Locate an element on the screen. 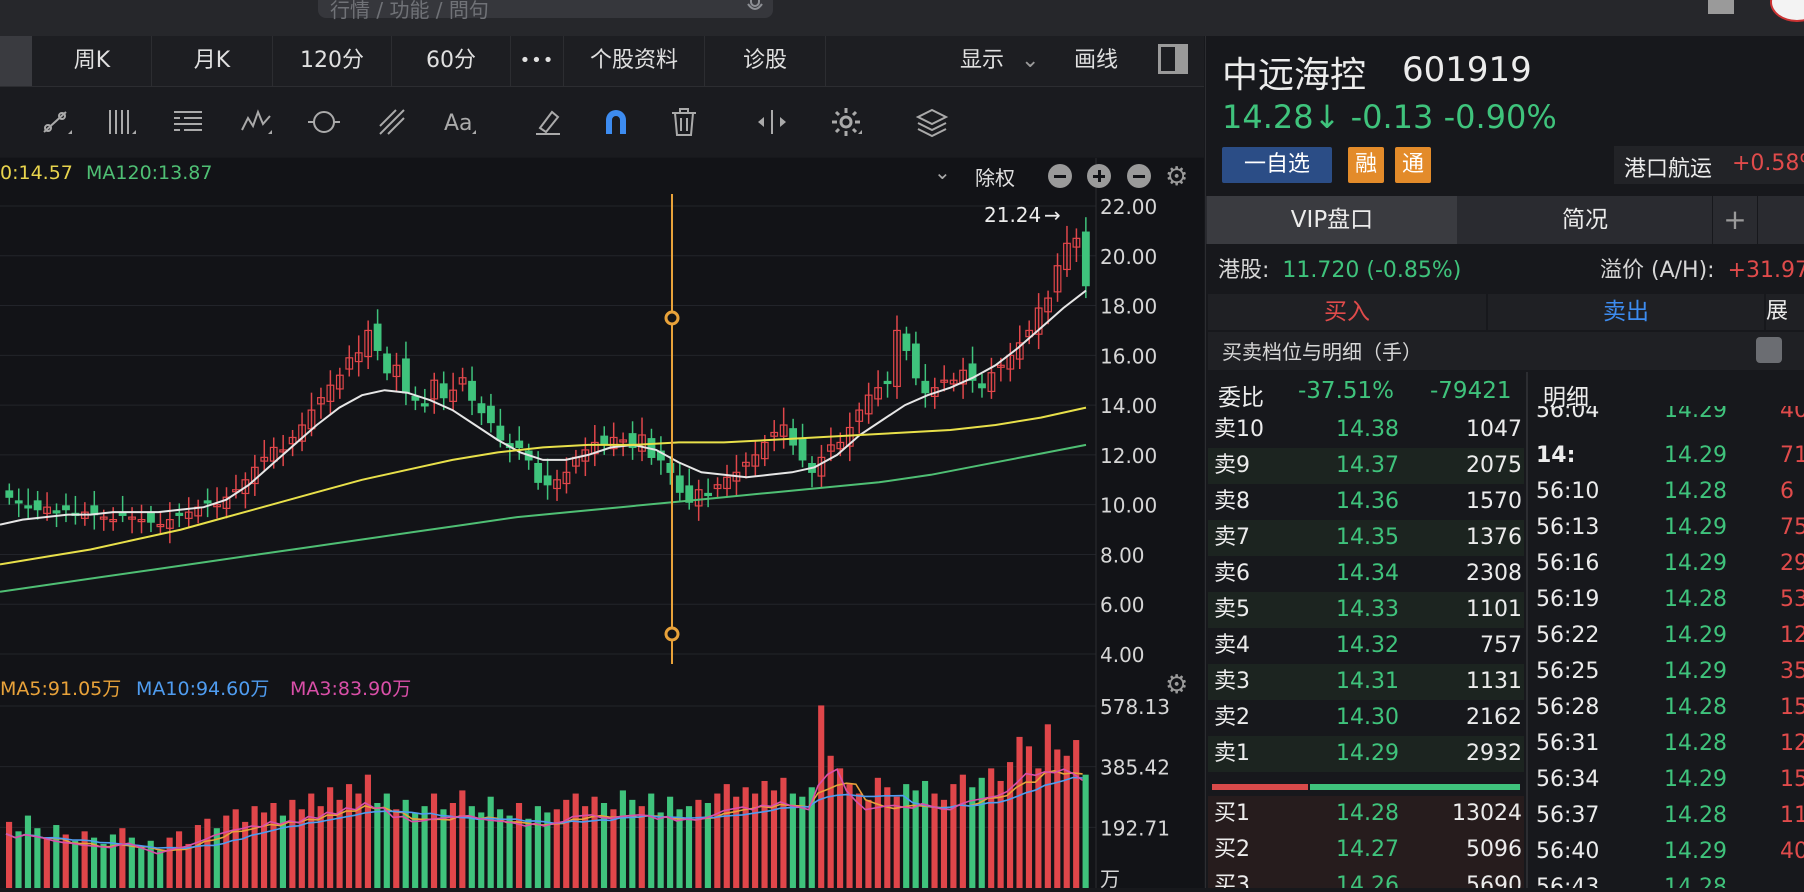 The height and width of the screenshot is (892, 1804). add-tab-button: + is located at coordinates (1735, 220).